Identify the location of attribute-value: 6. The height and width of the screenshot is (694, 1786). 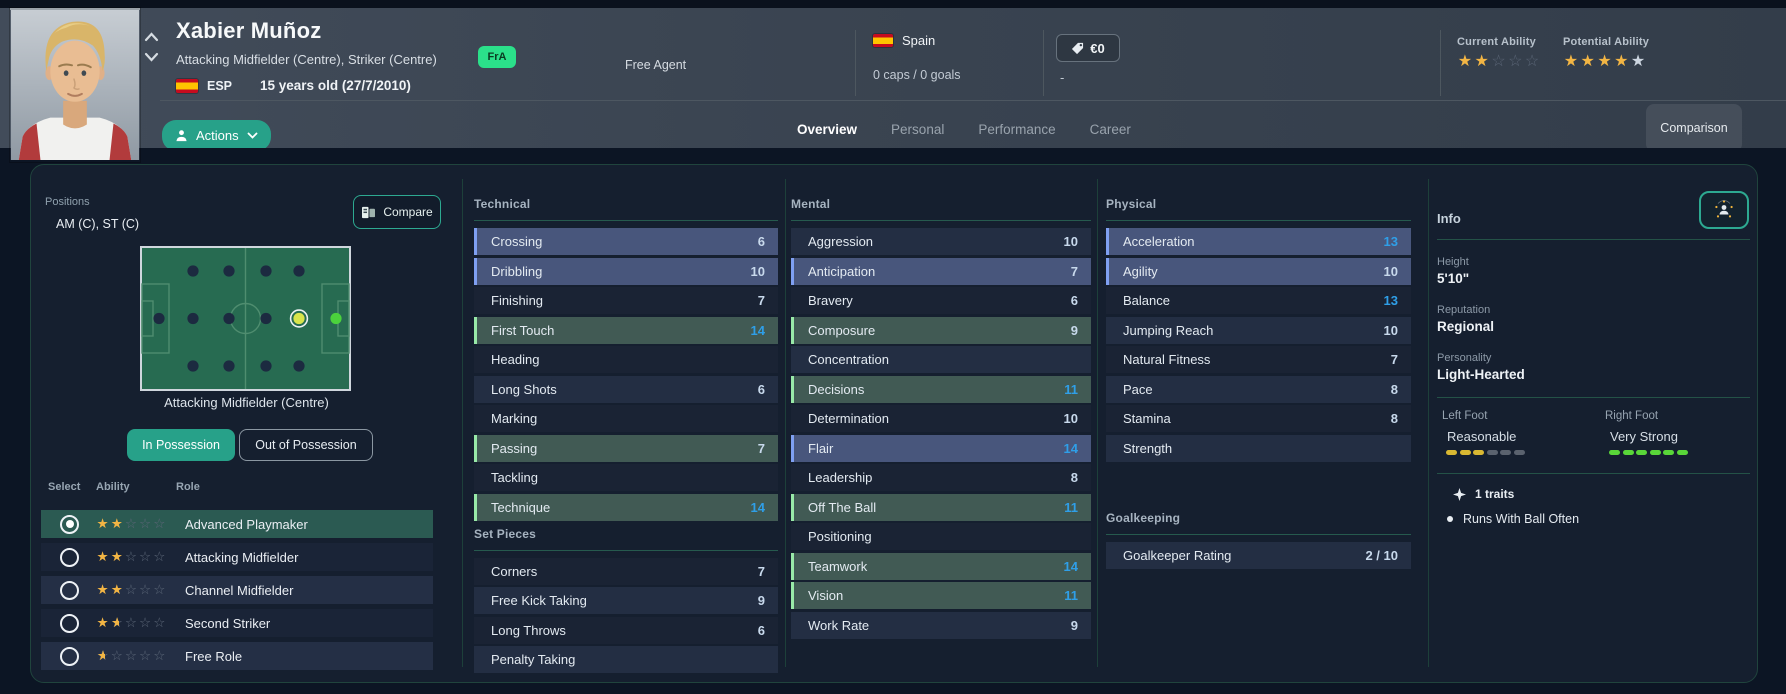
(761, 241).